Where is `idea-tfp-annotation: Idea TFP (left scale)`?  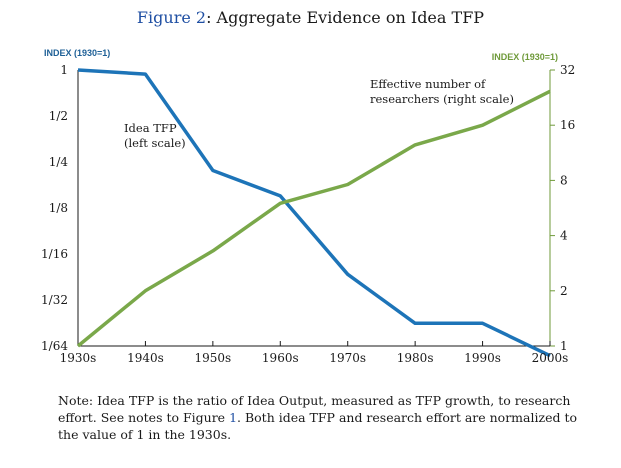
idea-tfp-annotation: Idea TFP (left scale) is located at coordinates (155, 135).